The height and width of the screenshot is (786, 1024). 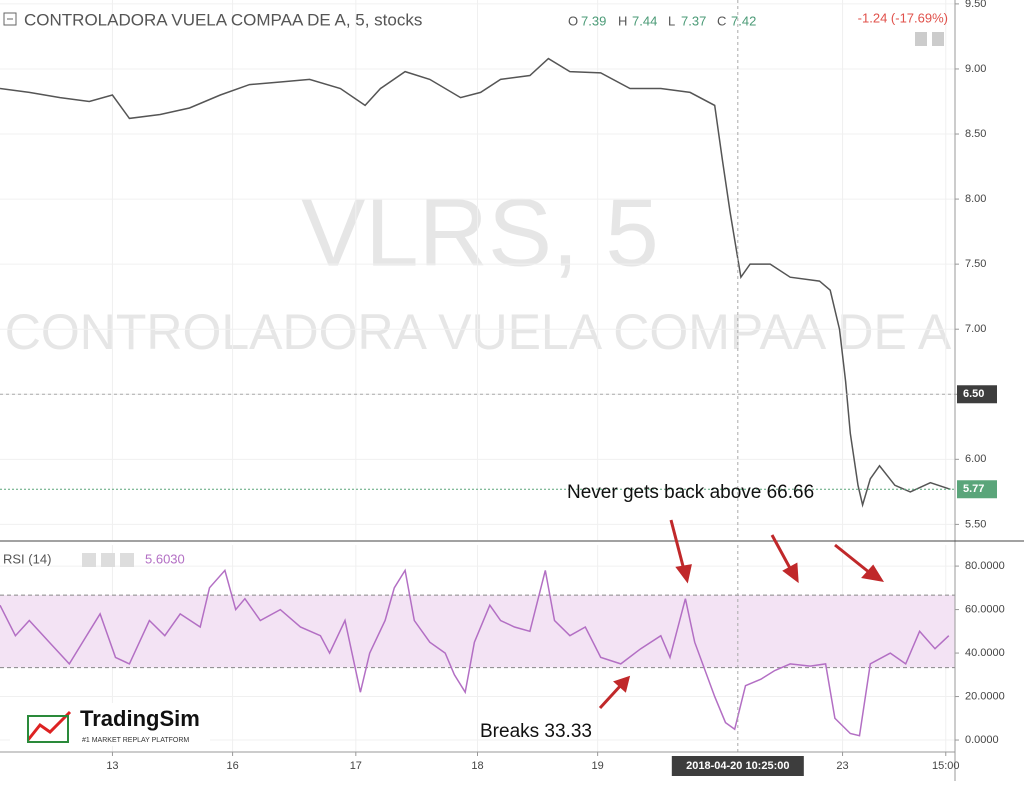 What do you see at coordinates (671, 20) in the screenshot?
I see `ohlc-label: L` at bounding box center [671, 20].